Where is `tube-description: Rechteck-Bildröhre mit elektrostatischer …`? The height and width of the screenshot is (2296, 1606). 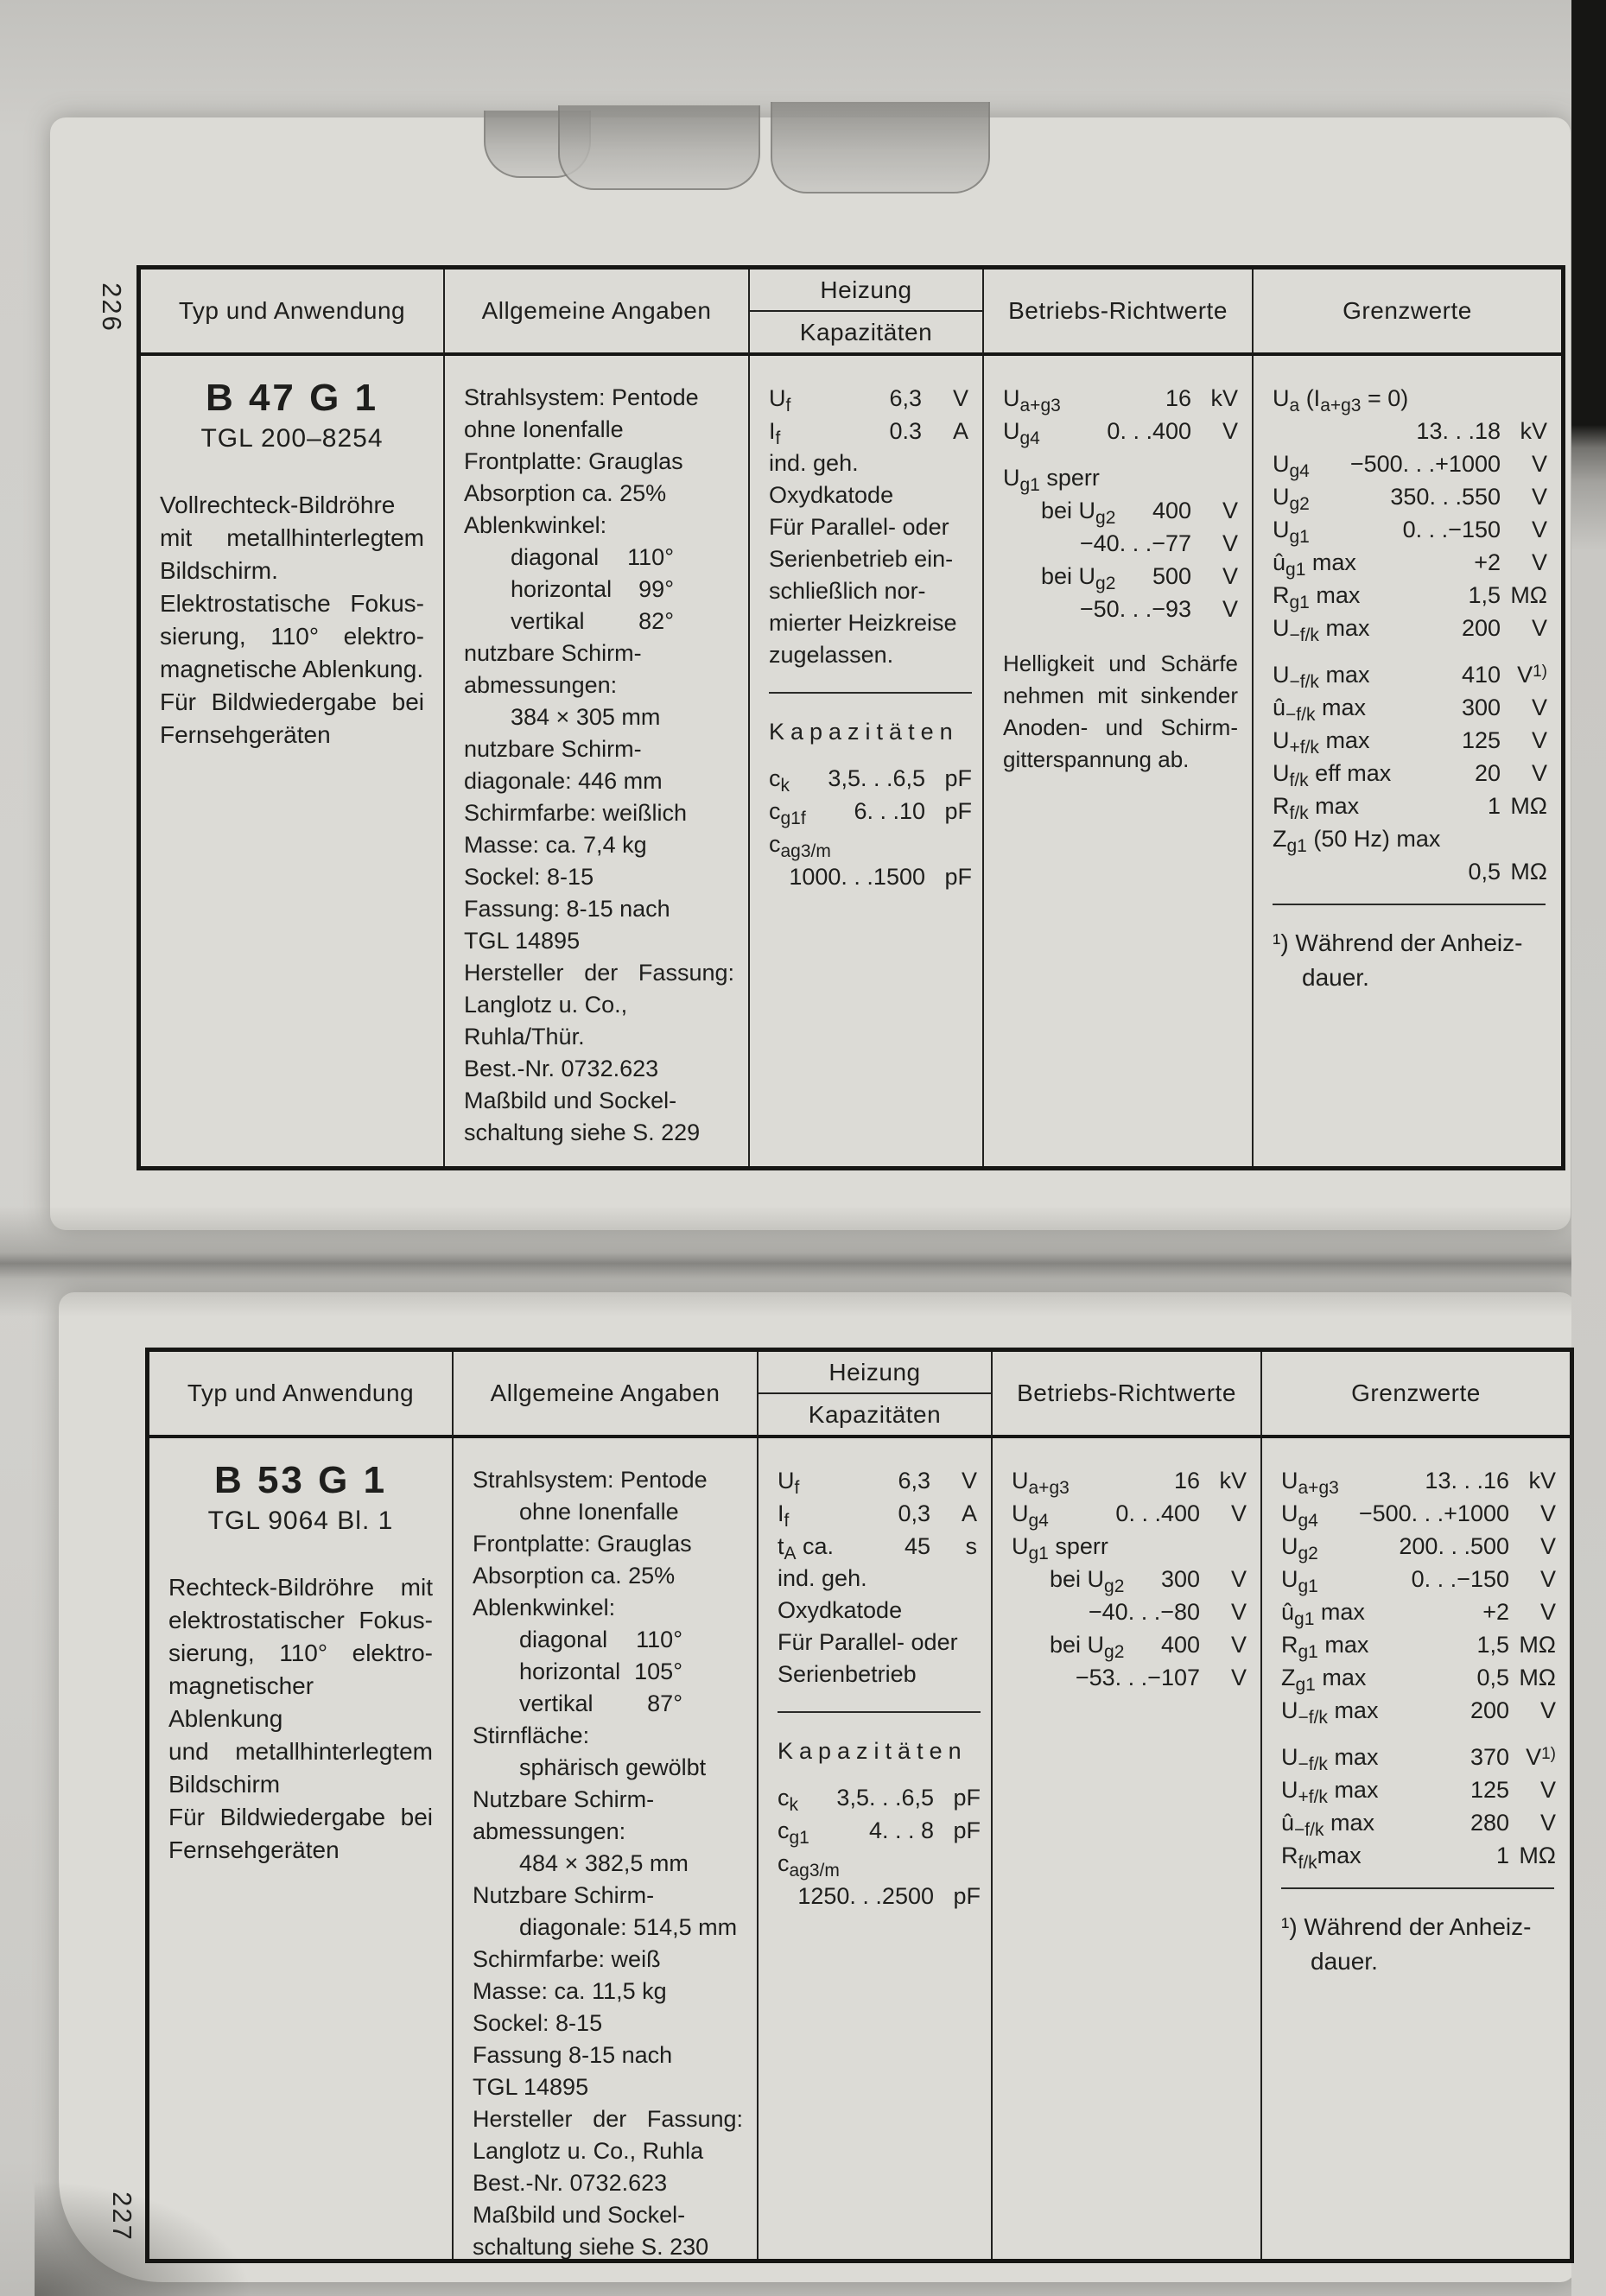
tube-description: Rechteck-Bildröhre mit elektrostatischer … is located at coordinates (300, 1719).